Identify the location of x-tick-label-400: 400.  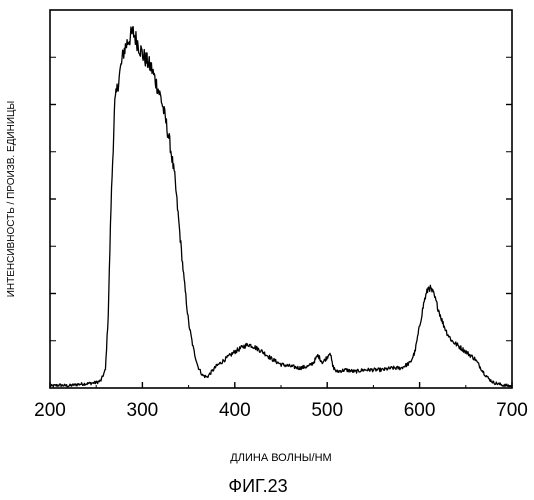
(235, 410).